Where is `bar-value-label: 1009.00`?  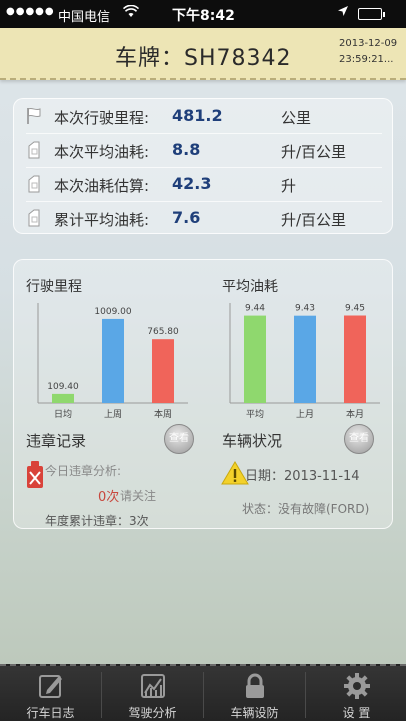 bar-value-label: 1009.00 is located at coordinates (112, 312).